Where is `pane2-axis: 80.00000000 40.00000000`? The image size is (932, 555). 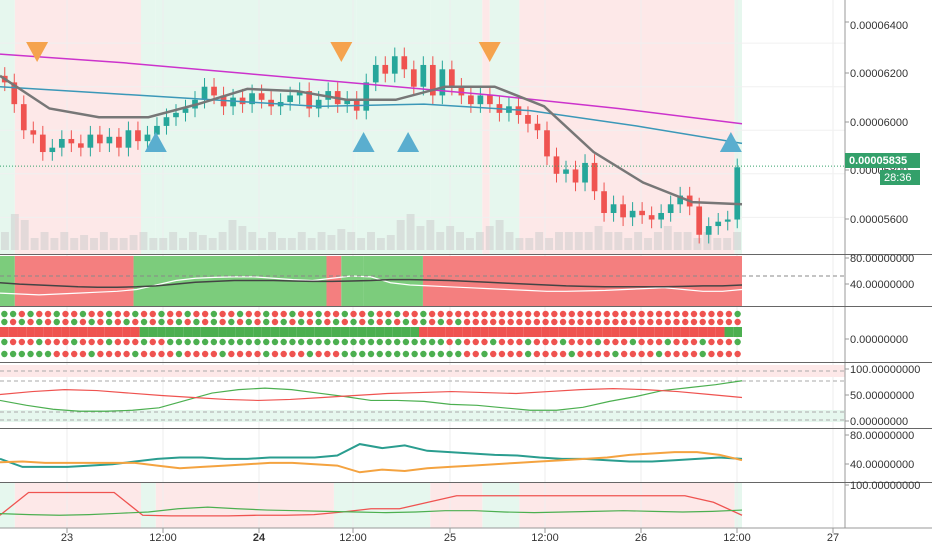 pane2-axis: 80.00000000 40.00000000 is located at coordinates (882, 272).